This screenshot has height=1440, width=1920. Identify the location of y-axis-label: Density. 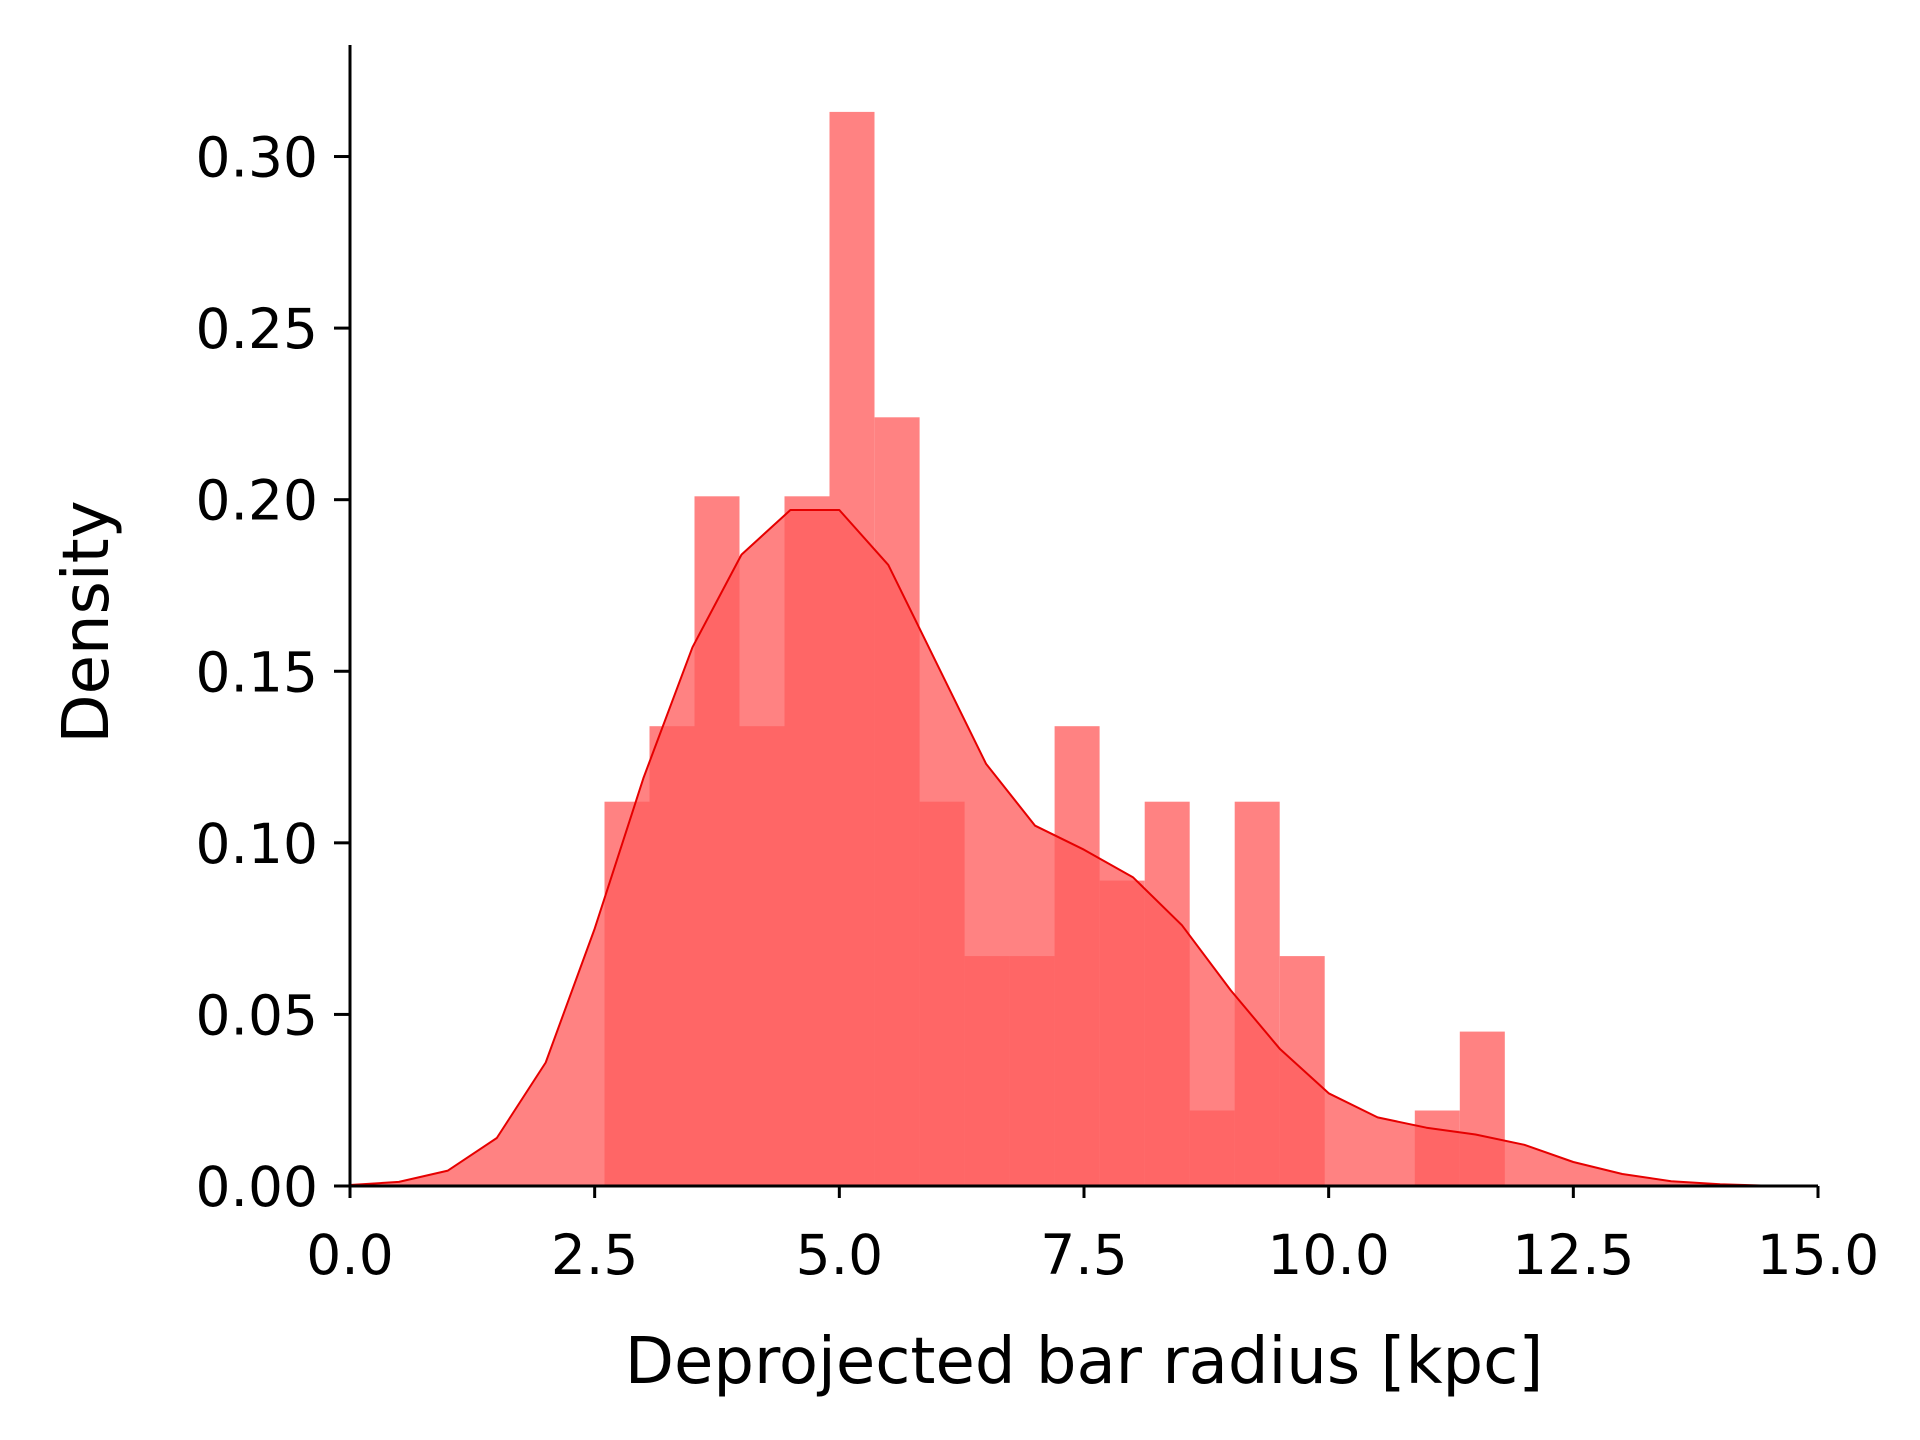
(87, 621).